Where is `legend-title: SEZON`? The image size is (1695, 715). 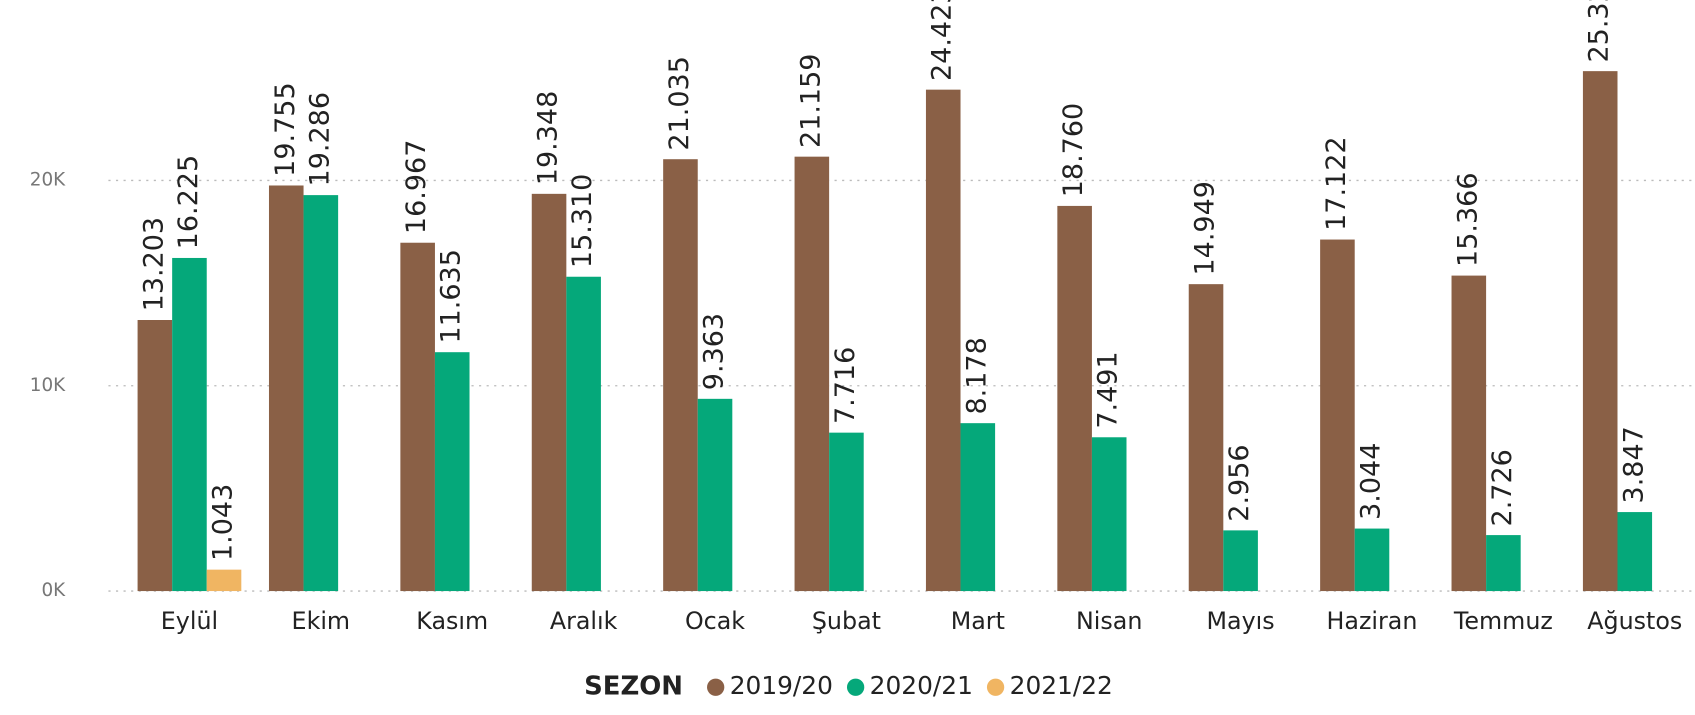 legend-title: SEZON is located at coordinates (633, 687).